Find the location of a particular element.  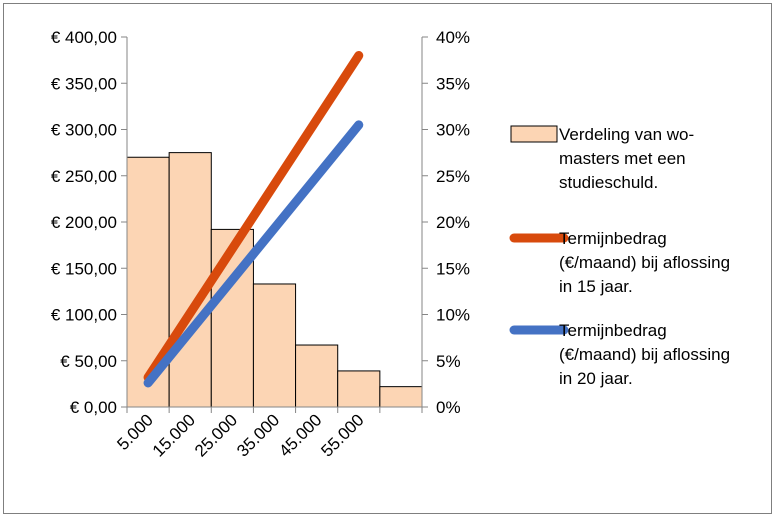

legend-label-2-0: Termijnbedrag is located at coordinates (613, 330).